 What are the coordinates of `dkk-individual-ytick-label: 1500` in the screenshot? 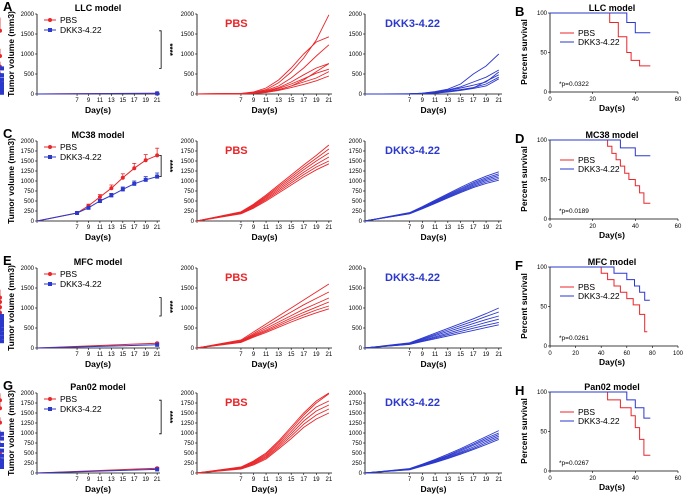 It's located at (356, 162).